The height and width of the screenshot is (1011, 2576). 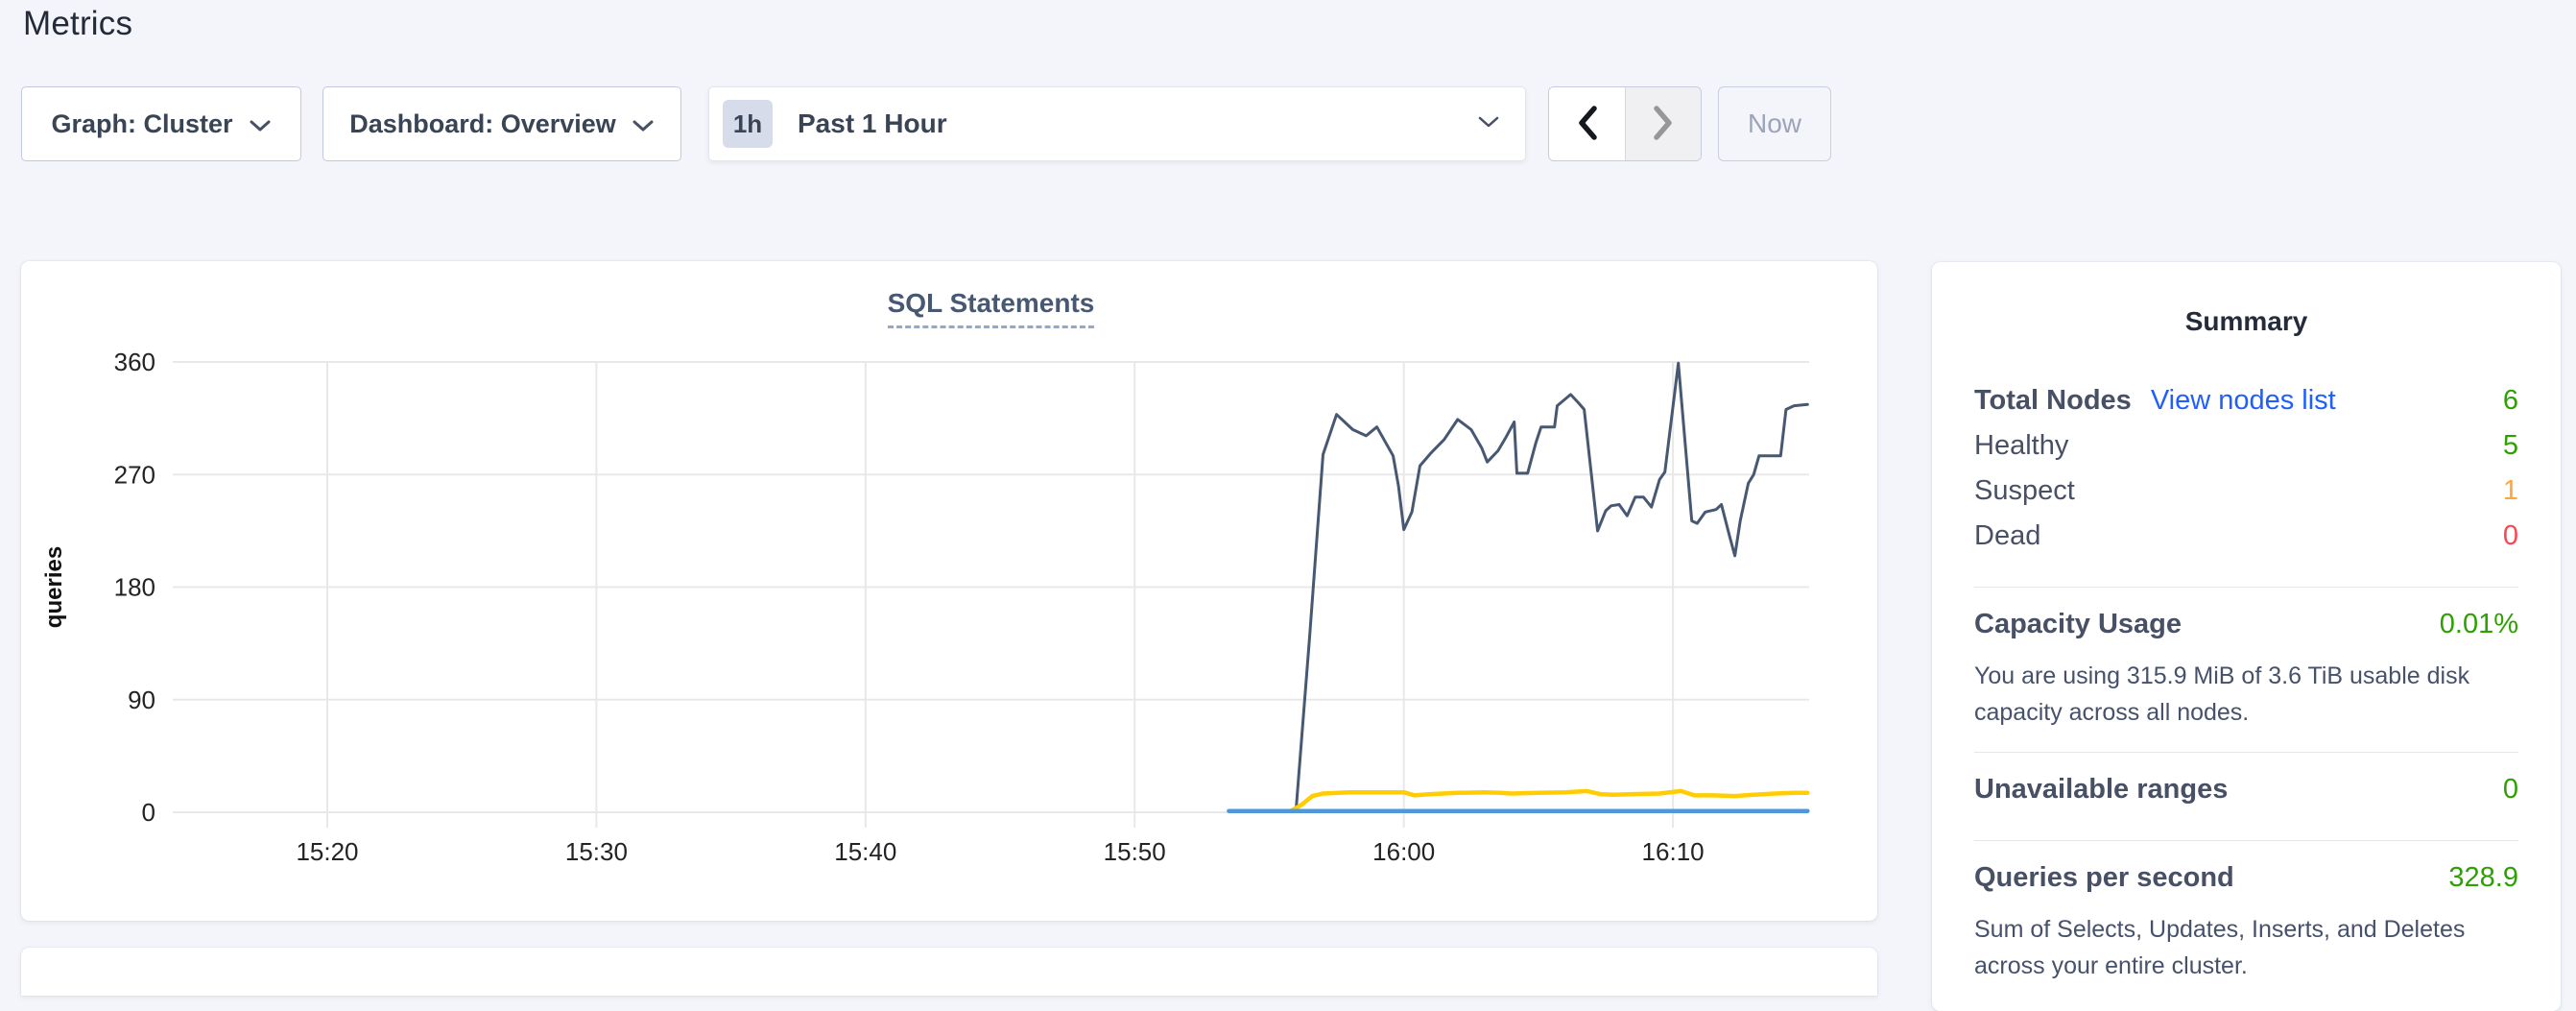 What do you see at coordinates (2510, 789) in the screenshot?
I see `unavailable-ranges-value: 0` at bounding box center [2510, 789].